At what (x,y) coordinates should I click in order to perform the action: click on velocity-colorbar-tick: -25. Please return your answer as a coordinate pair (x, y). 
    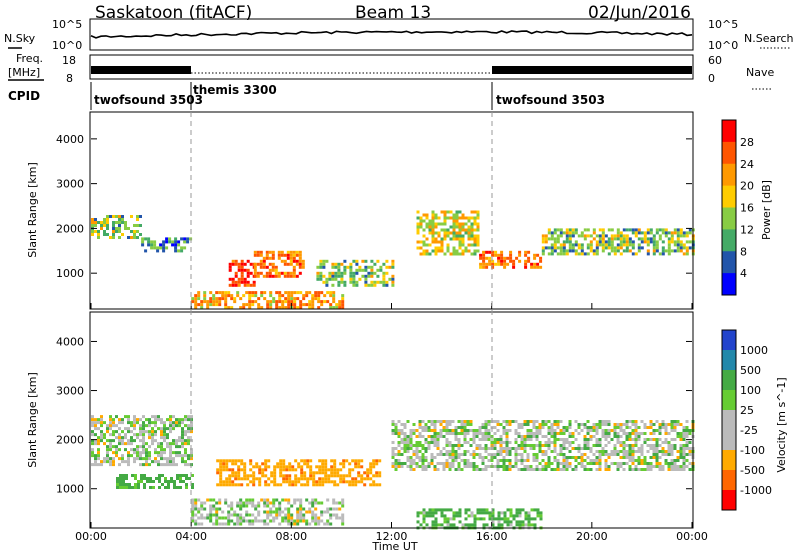
    Looking at the image, I should click on (749, 430).